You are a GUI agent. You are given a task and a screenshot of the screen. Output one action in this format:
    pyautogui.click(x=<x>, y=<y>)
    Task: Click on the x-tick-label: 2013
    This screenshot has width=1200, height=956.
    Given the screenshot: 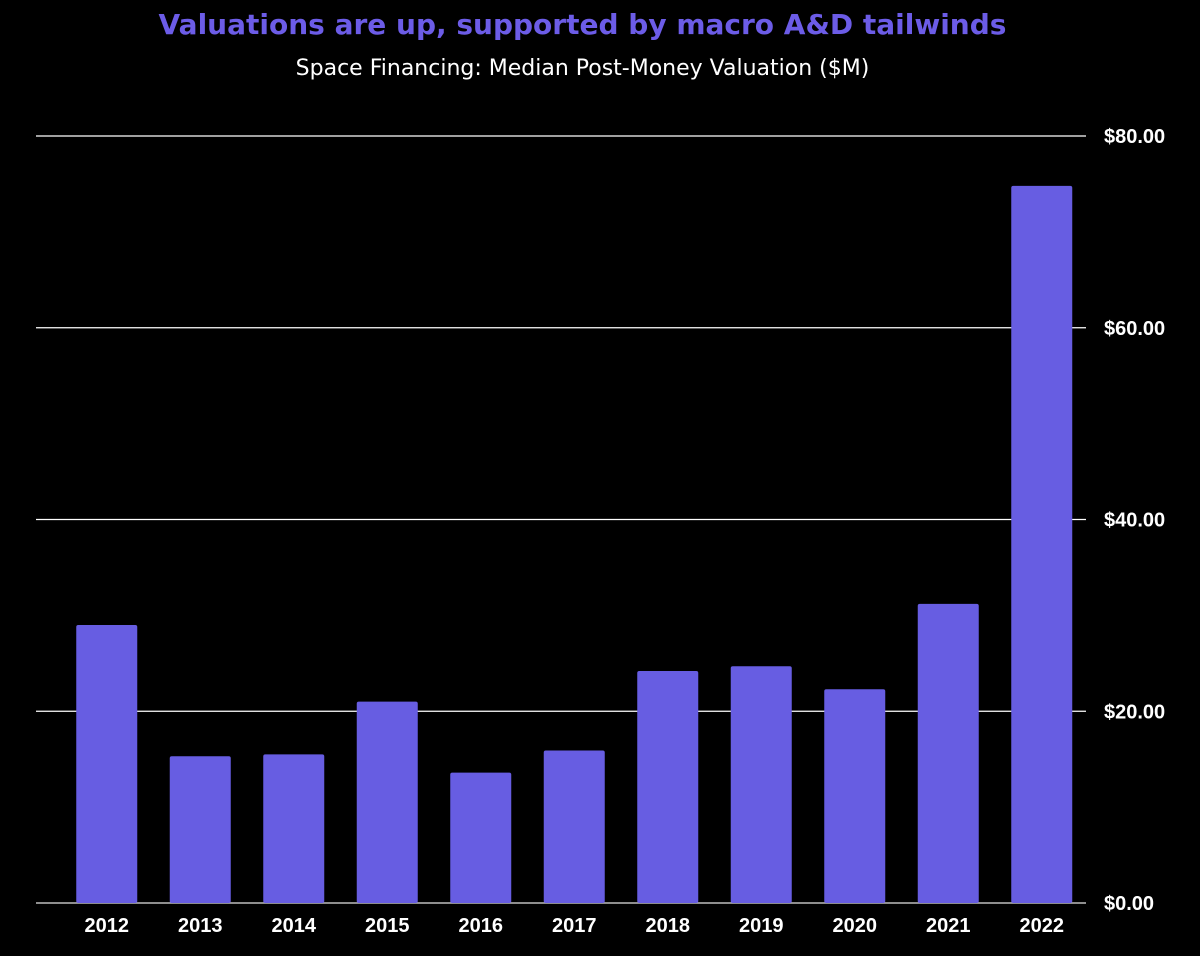 What is the action you would take?
    pyautogui.click(x=200, y=926)
    